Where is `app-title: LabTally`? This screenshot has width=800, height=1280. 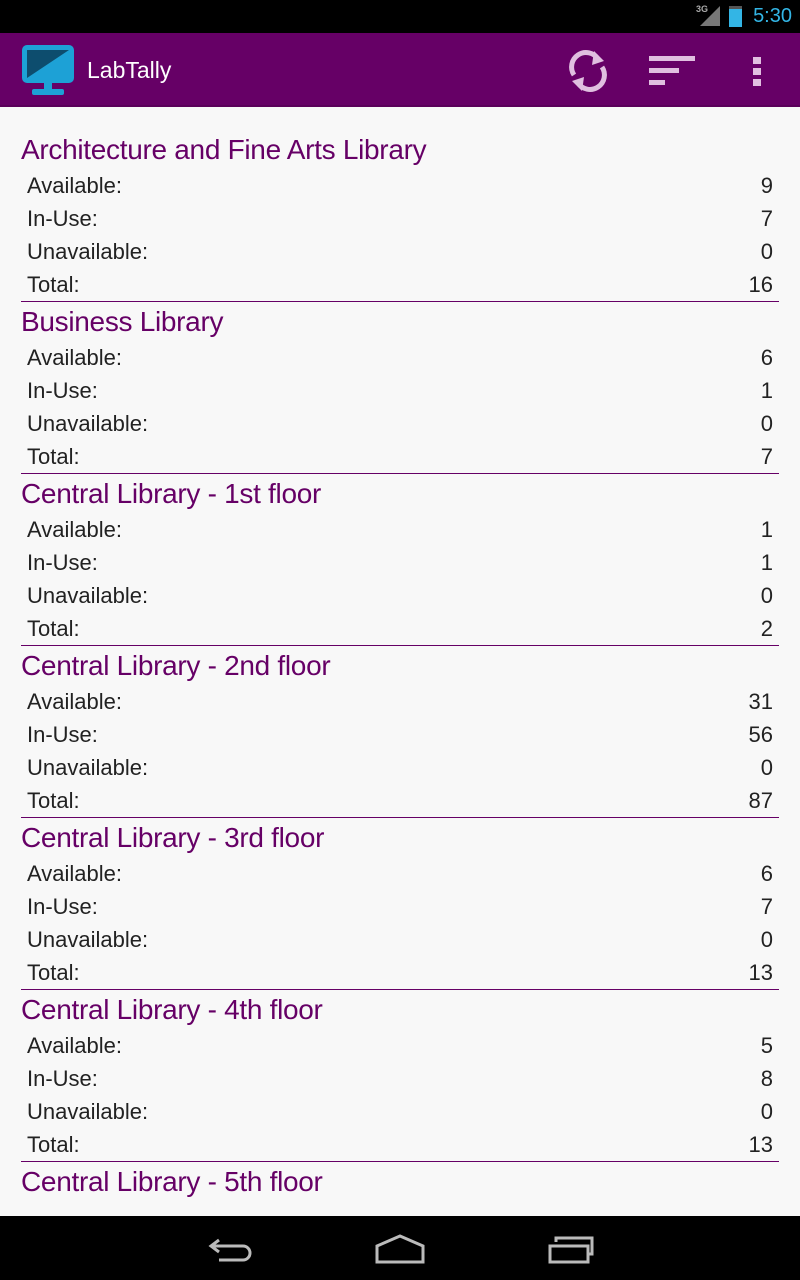 app-title: LabTally is located at coordinates (129, 70).